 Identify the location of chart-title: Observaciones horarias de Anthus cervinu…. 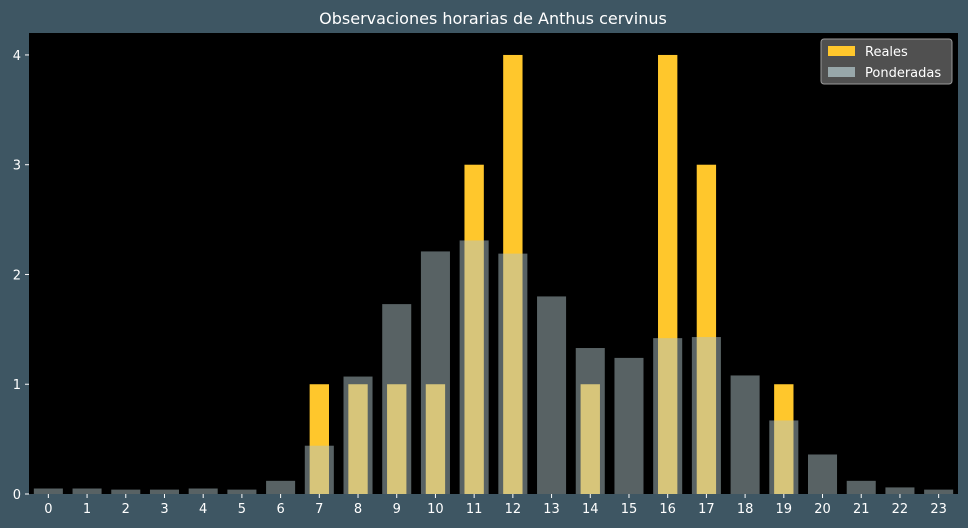
(493, 18).